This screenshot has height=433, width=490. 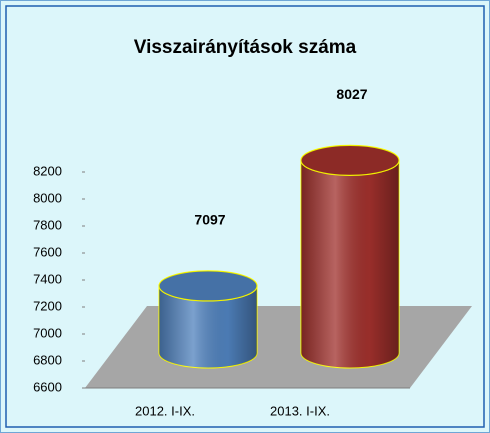 What do you see at coordinates (47, 251) in the screenshot?
I see `y-tick-label: 7600` at bounding box center [47, 251].